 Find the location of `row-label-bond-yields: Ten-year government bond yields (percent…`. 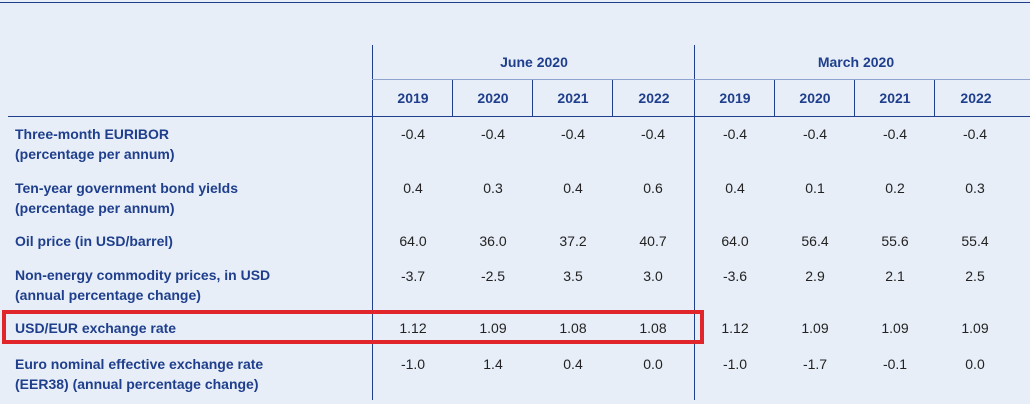

row-label-bond-yields: Ten-year government bond yields (percent… is located at coordinates (126, 198).